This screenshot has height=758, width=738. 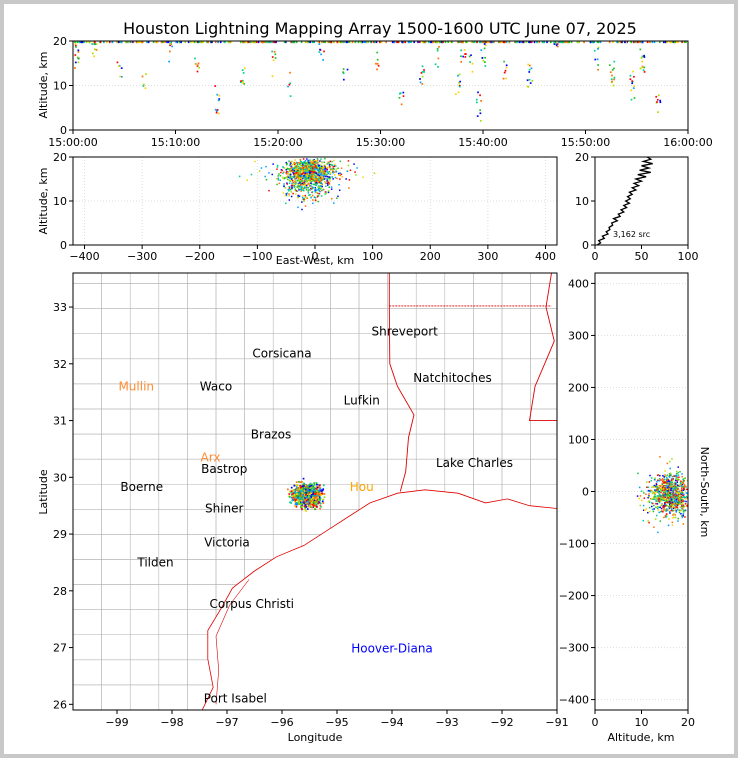 What do you see at coordinates (379, 599) in the screenshot?
I see `coastline` at bounding box center [379, 599].